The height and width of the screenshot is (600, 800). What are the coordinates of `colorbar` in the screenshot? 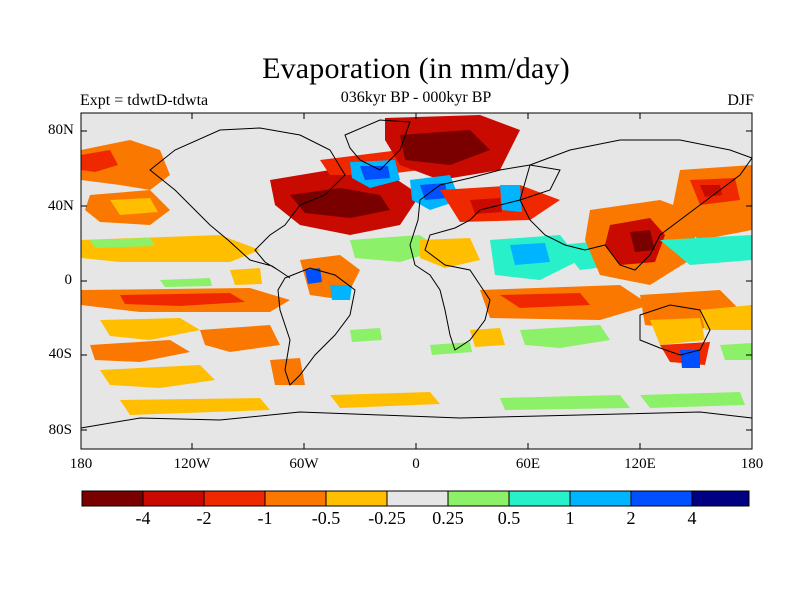 It's located at (415, 498).